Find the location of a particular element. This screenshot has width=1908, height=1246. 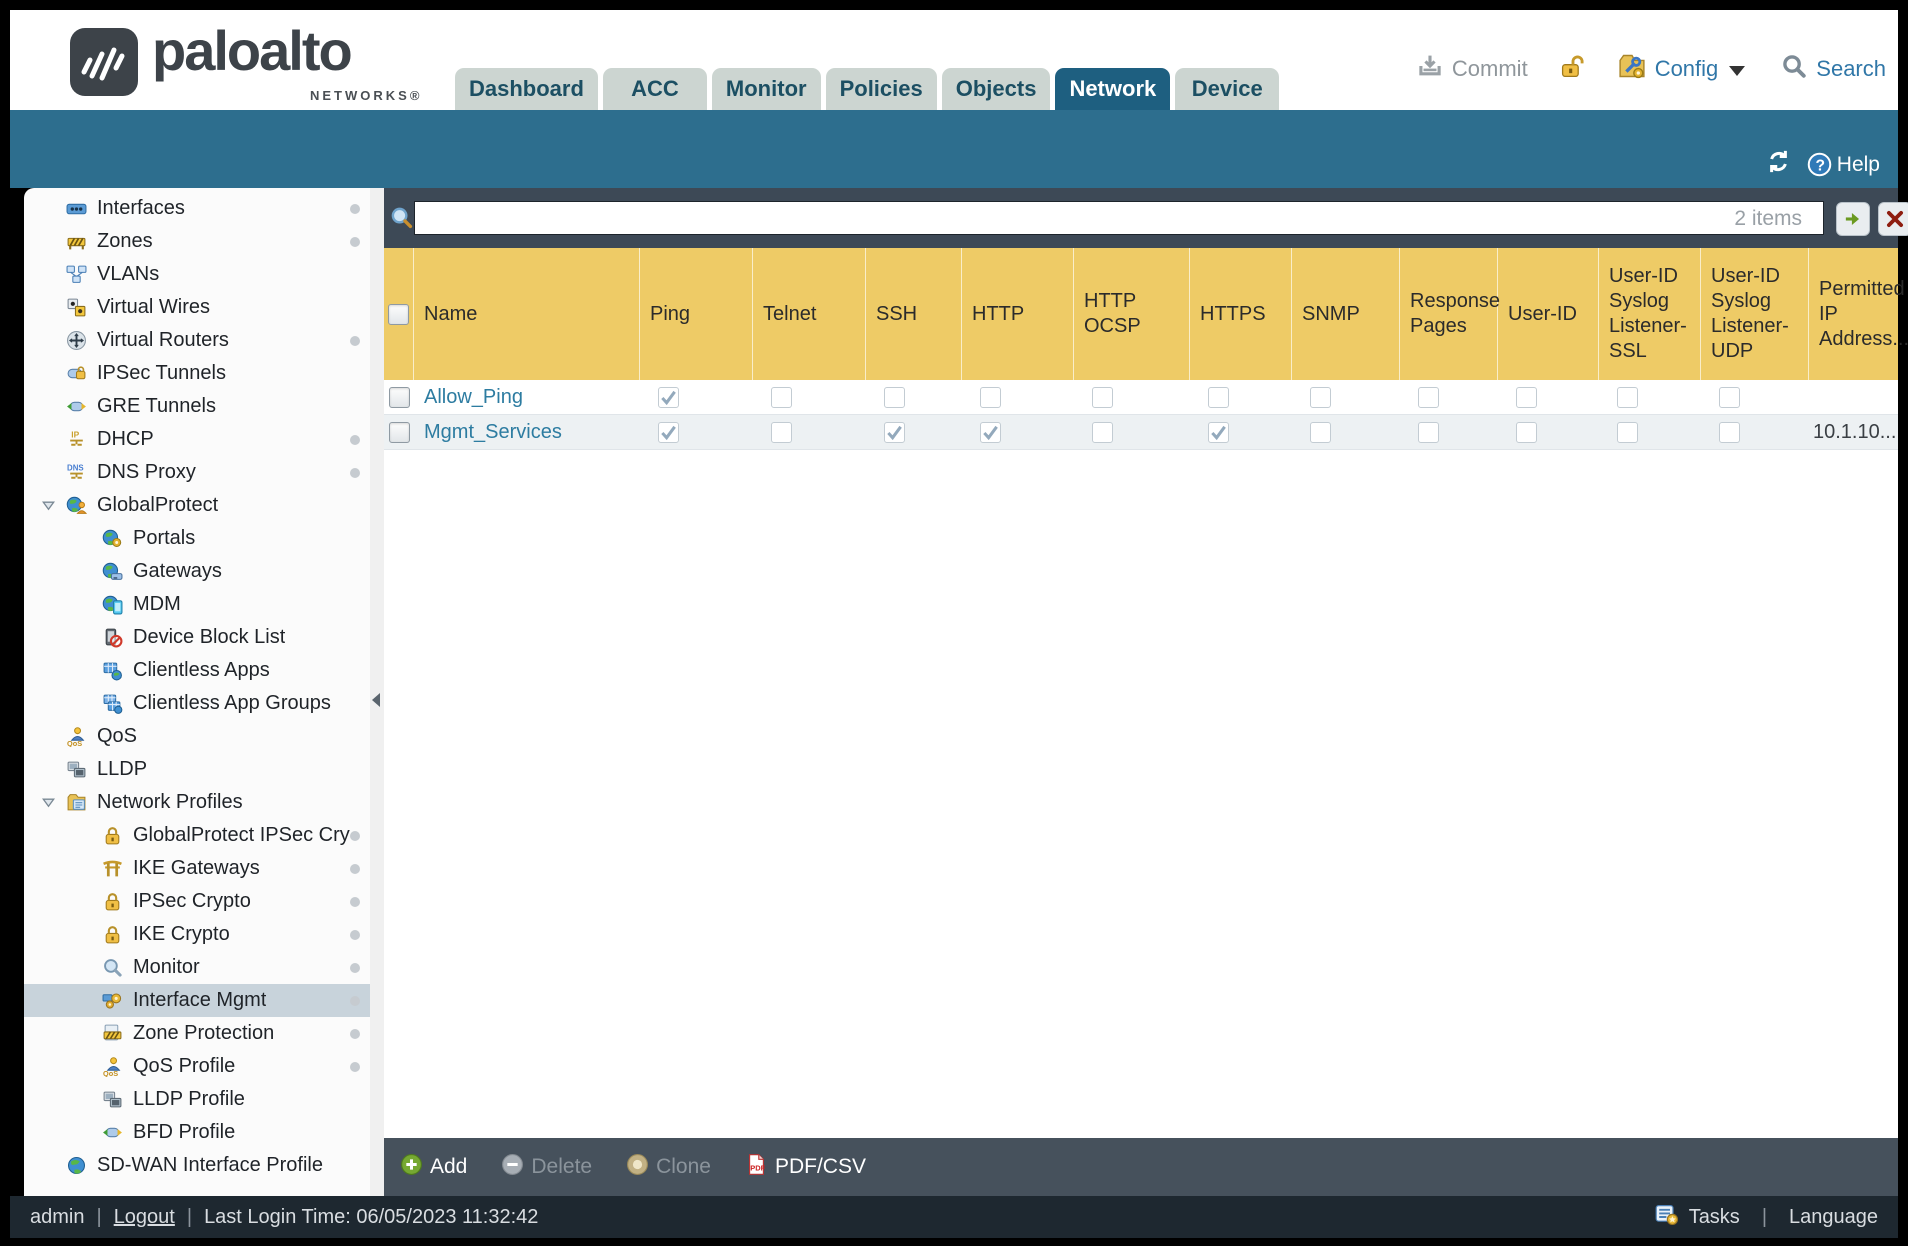

last-login-time: Last Login Time: 06/05/2023 11:32:42 is located at coordinates (371, 1216).